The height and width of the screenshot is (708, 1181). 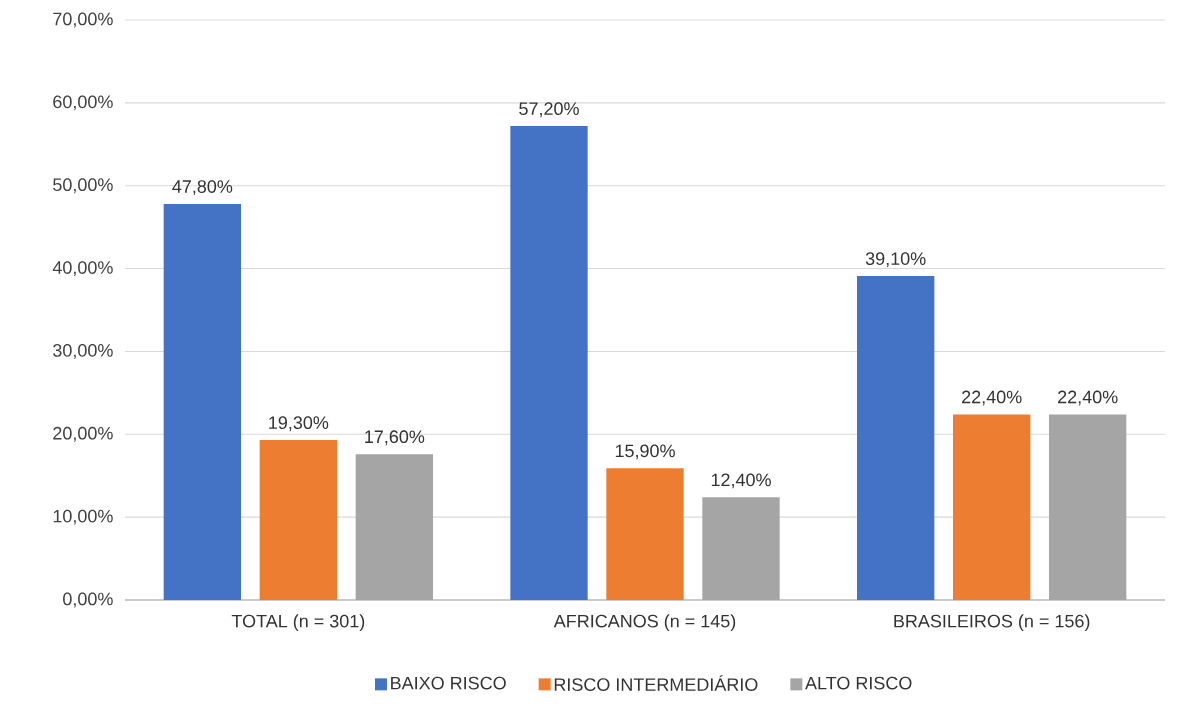 I want to click on x-tick-label: BRASILEIROS (n = 156), so click(x=992, y=623).